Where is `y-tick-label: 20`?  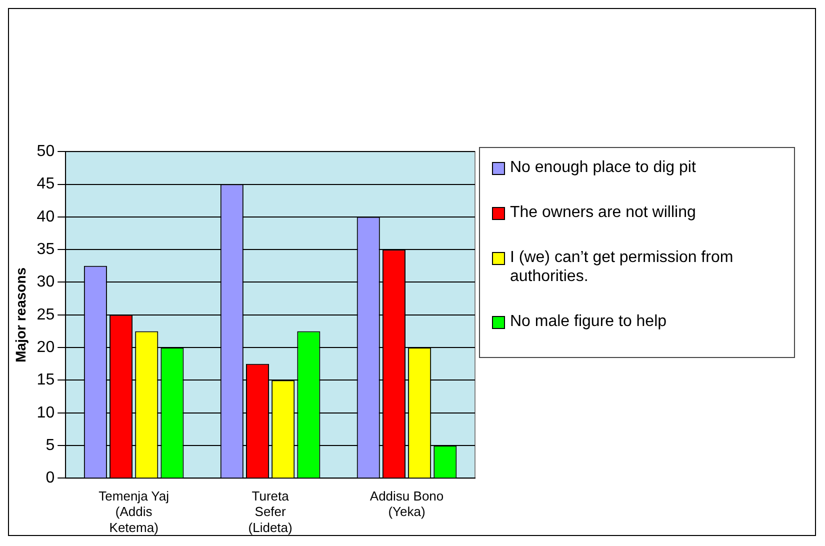
y-tick-label: 20 is located at coordinates (45, 347).